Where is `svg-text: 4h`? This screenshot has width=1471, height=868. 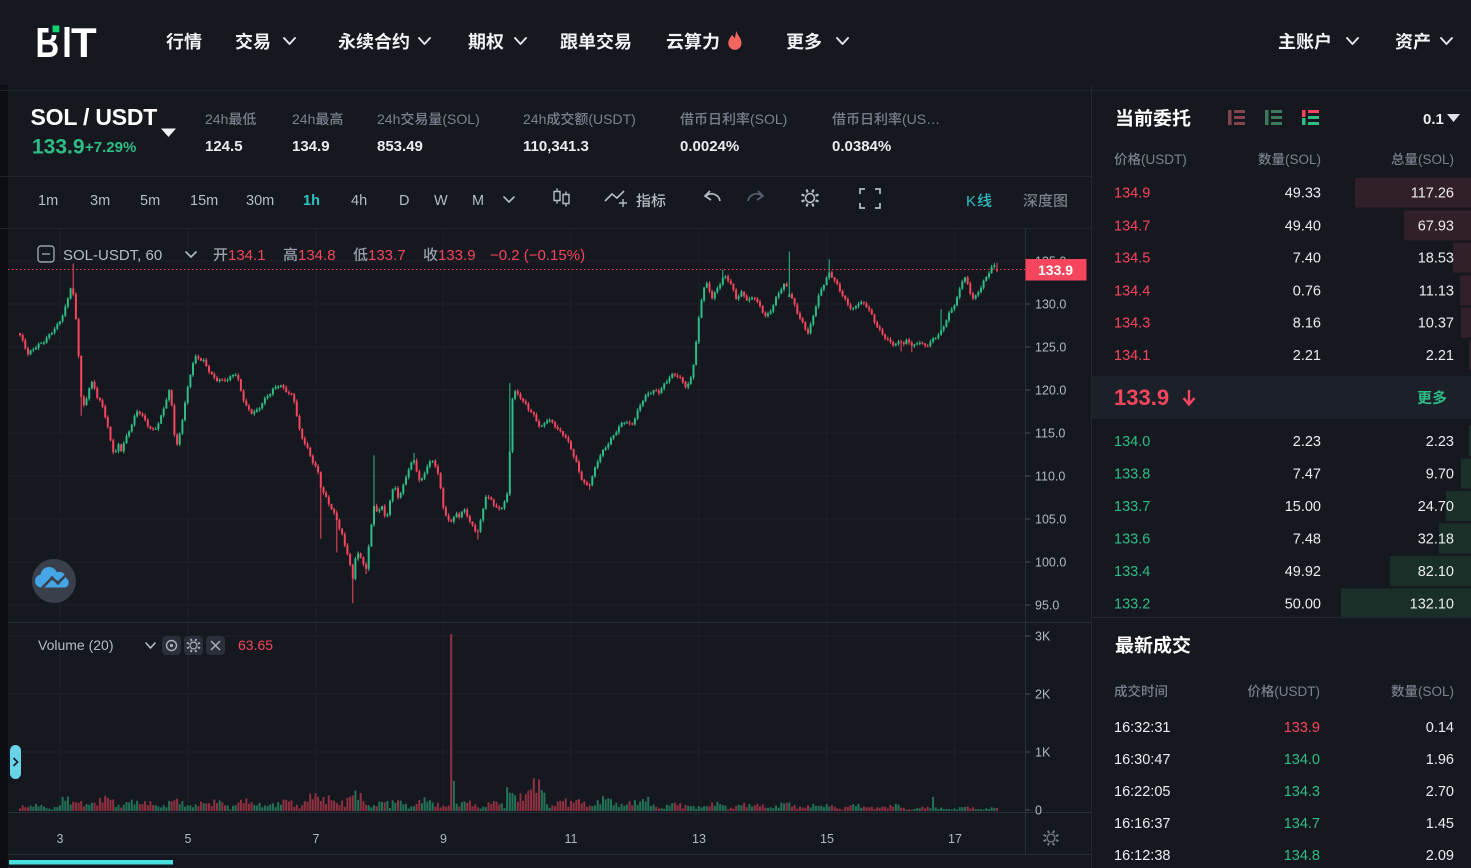
svg-text: 4h is located at coordinates (359, 201).